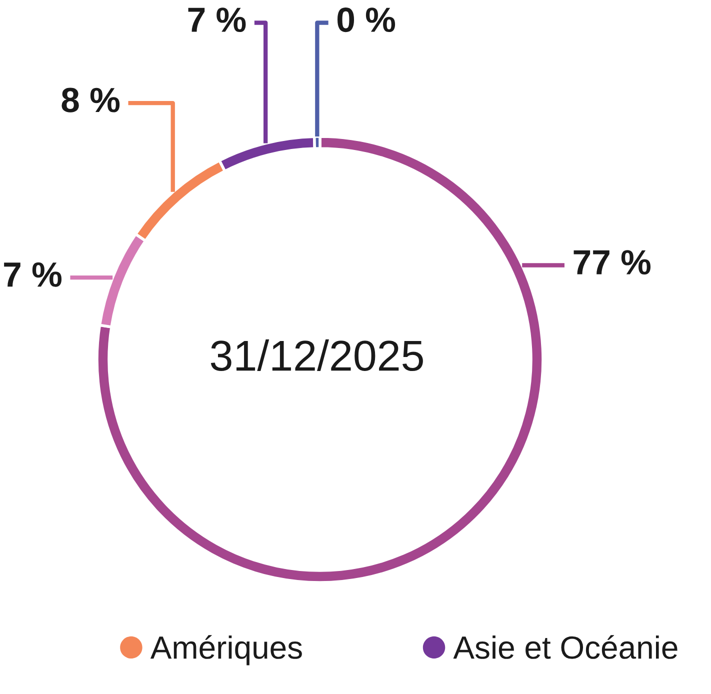  What do you see at coordinates (612, 262) in the screenshot?
I see `data-label: 77 %` at bounding box center [612, 262].